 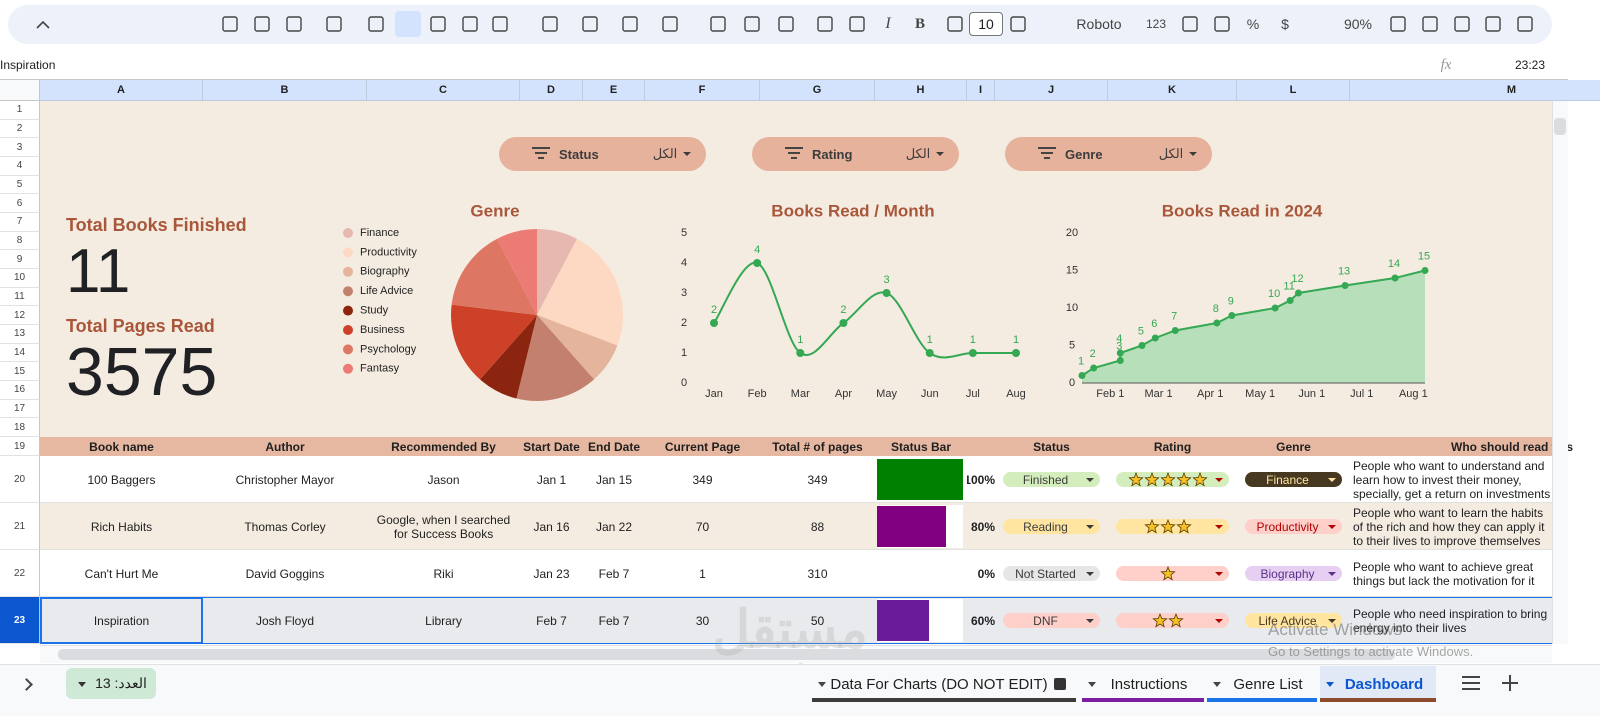 I want to click on column-header: I, so click(x=981, y=90).